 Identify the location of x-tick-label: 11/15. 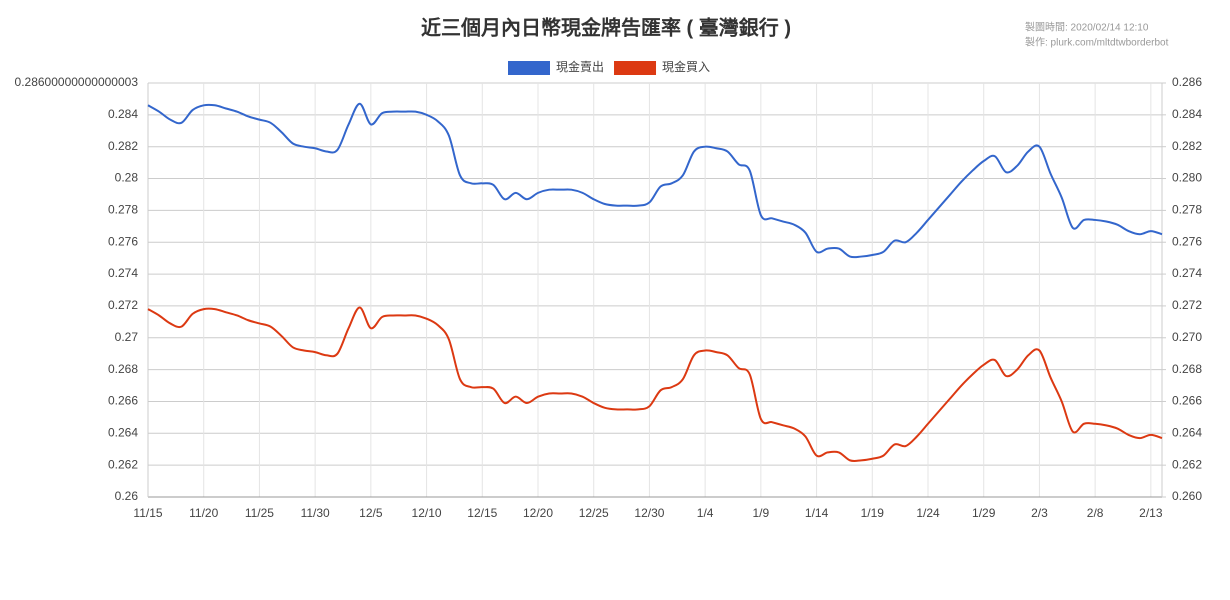
(147, 513).